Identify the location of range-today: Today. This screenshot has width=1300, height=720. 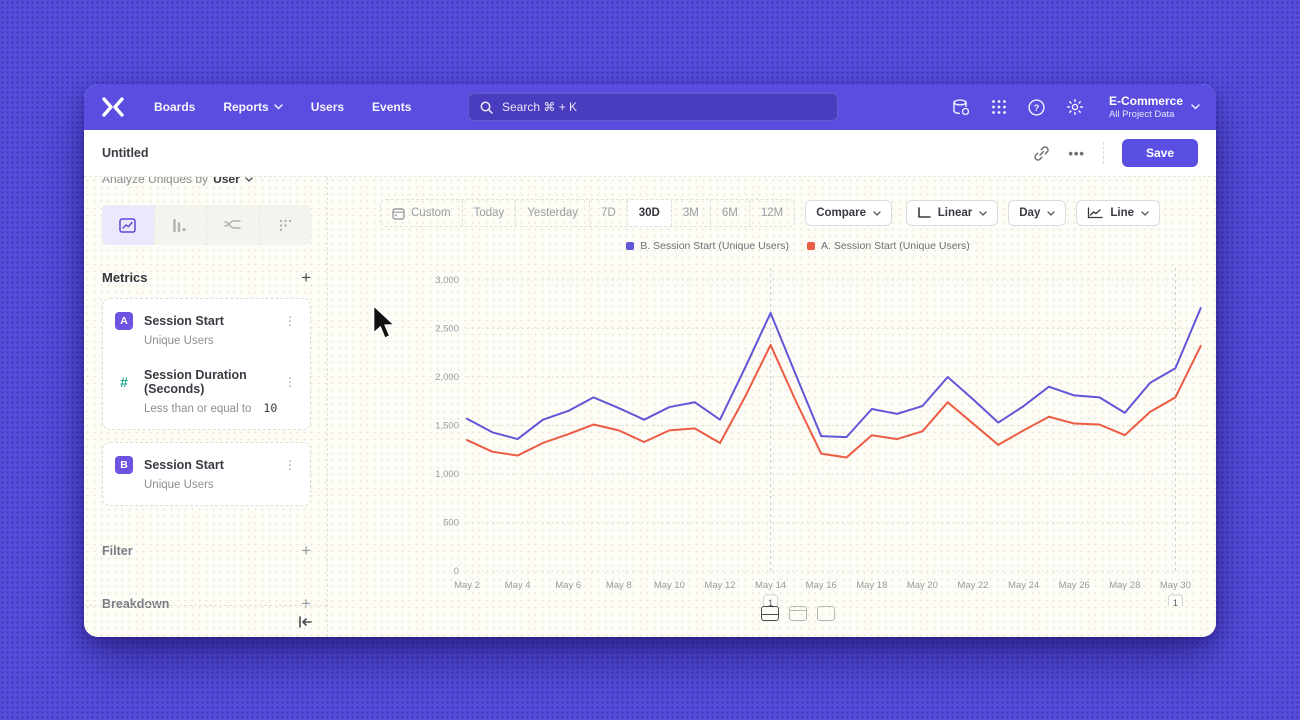
(488, 213).